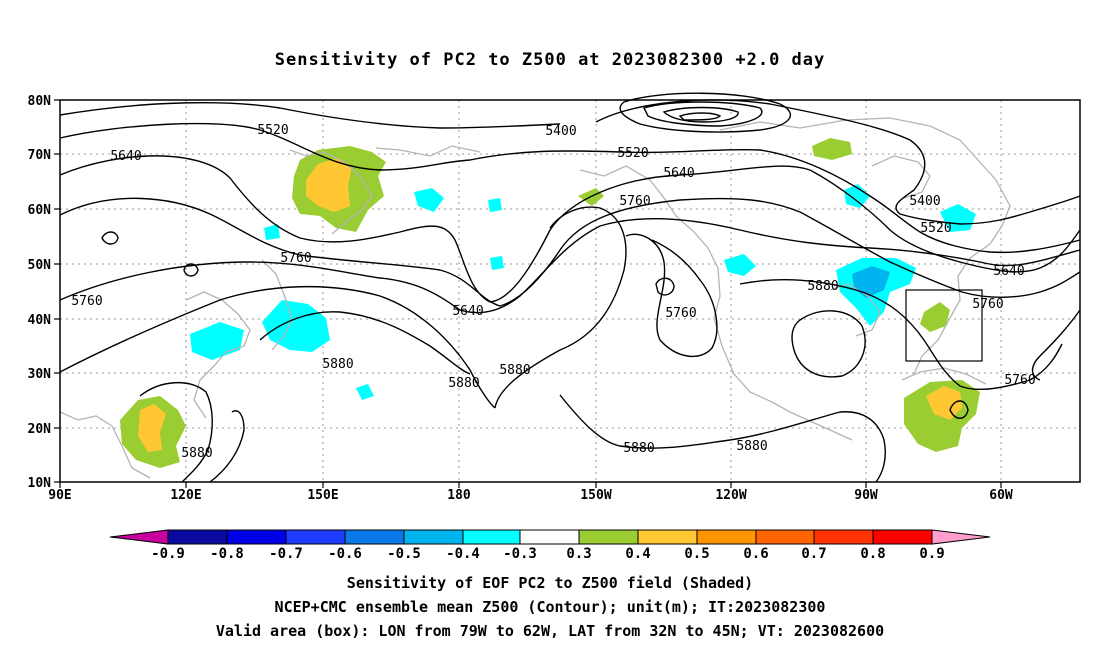 The image size is (1100, 650). What do you see at coordinates (730, 495) in the screenshot?
I see `lon-label: 120W` at bounding box center [730, 495].